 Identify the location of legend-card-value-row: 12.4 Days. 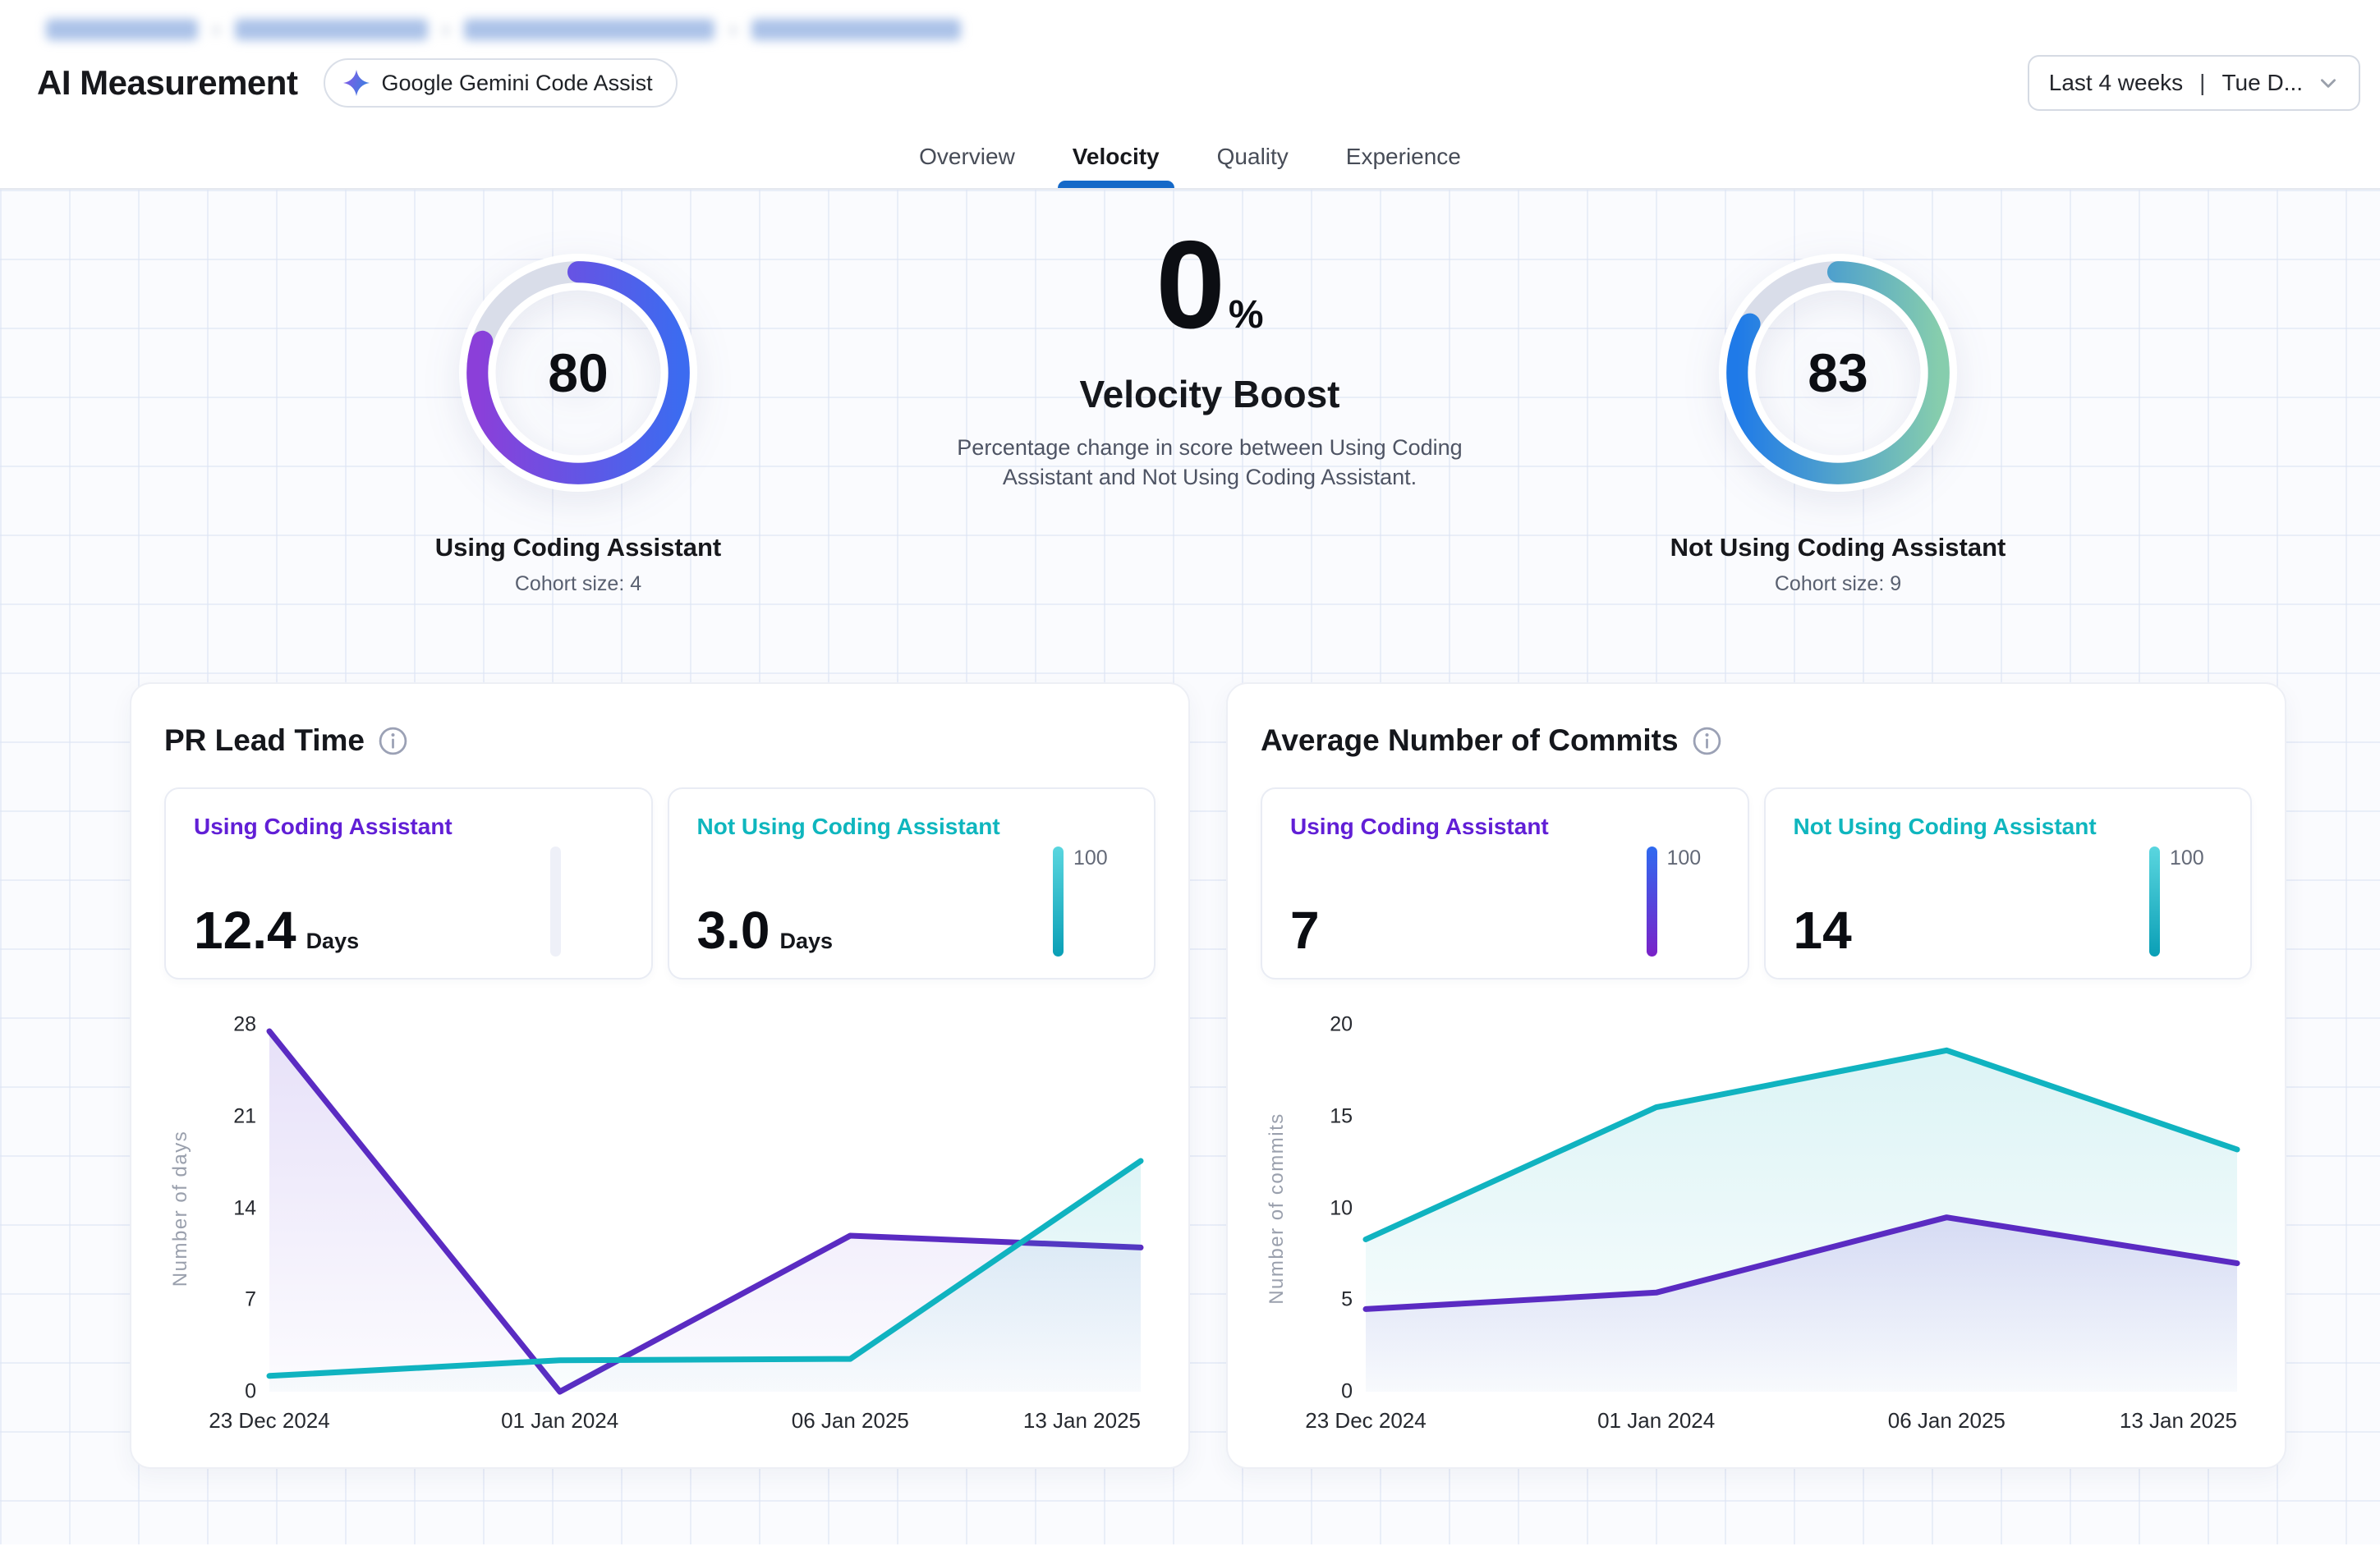
(408, 902).